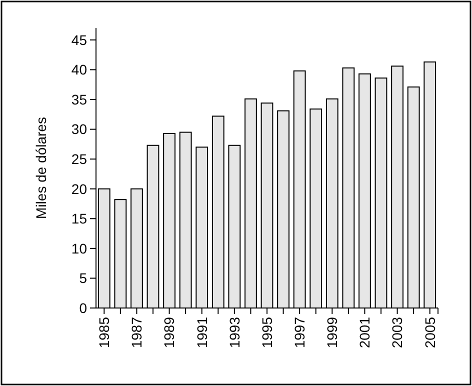  What do you see at coordinates (79, 40) in the screenshot?
I see `y-tick-label: 45` at bounding box center [79, 40].